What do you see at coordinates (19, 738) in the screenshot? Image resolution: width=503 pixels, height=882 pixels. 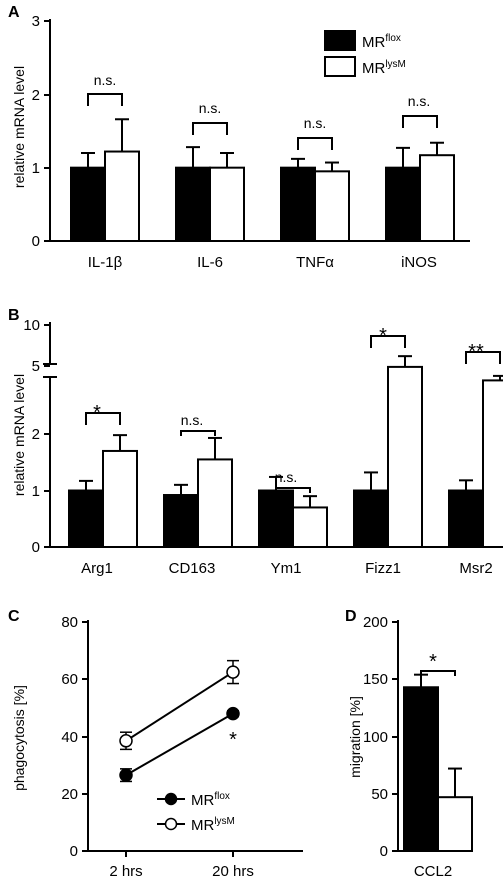 I see `panel-c-ylabel: phagocytosis [%]` at bounding box center [19, 738].